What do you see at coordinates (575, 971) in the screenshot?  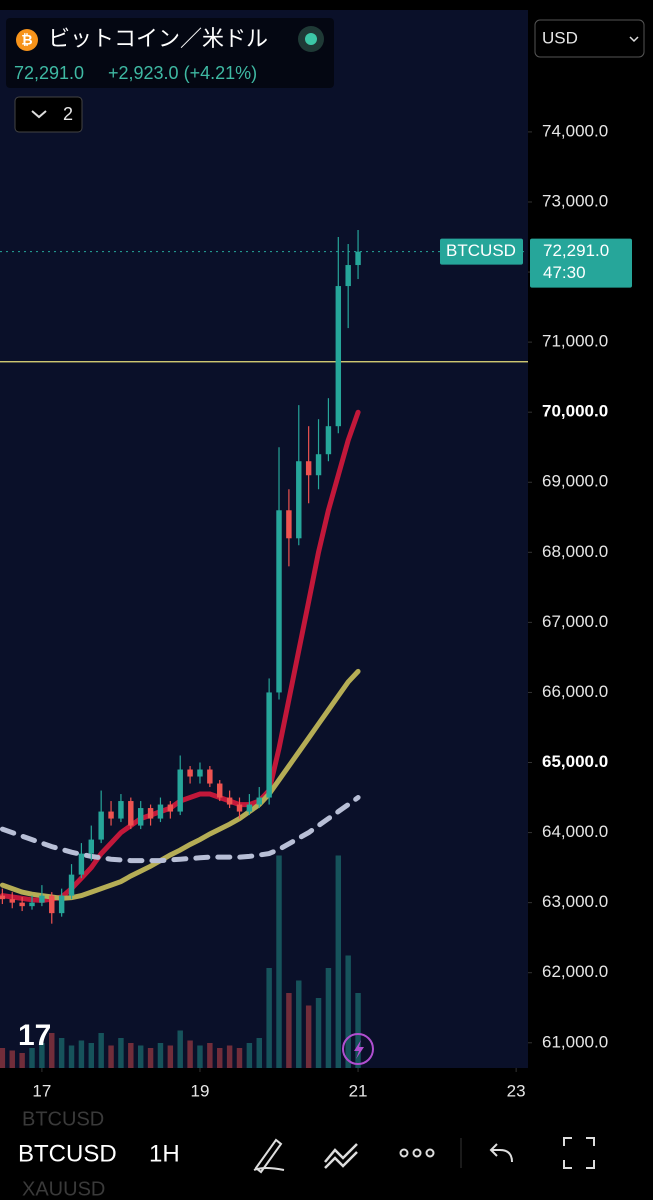 I see `y-tick-label: 62,000.0` at bounding box center [575, 971].